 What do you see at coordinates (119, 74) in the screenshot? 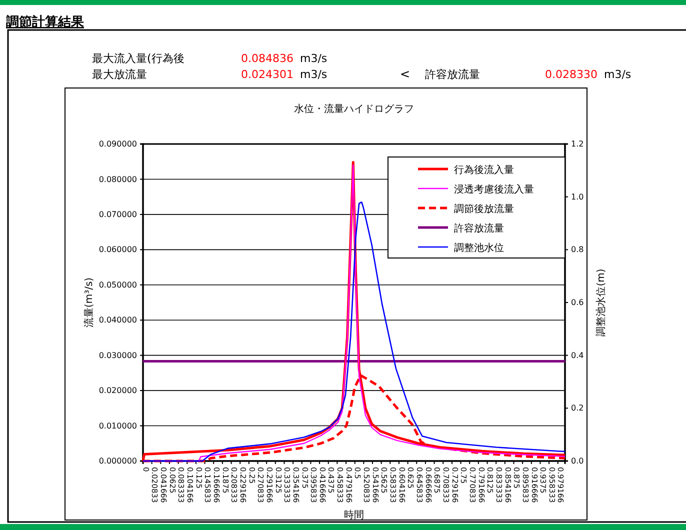
I see `text: 最大放流量` at bounding box center [119, 74].